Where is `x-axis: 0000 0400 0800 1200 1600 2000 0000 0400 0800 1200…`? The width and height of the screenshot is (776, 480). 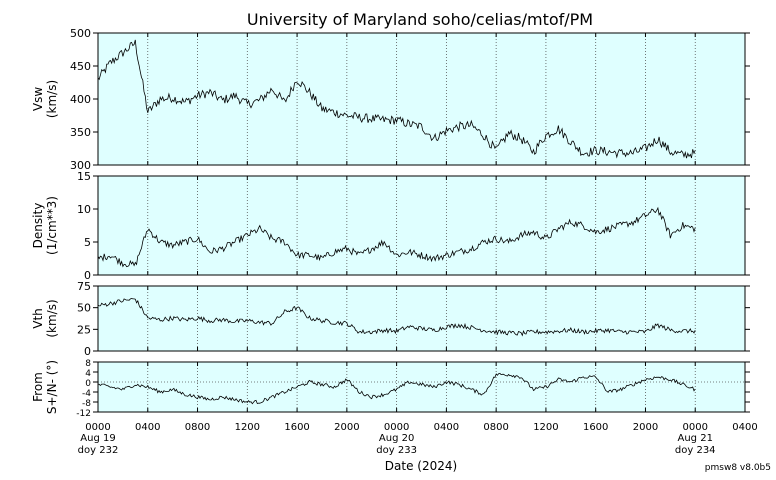
x-axis: 0000 0400 0800 1200 1600 2000 0000 0400 0800 1200… is located at coordinates (418, 439).